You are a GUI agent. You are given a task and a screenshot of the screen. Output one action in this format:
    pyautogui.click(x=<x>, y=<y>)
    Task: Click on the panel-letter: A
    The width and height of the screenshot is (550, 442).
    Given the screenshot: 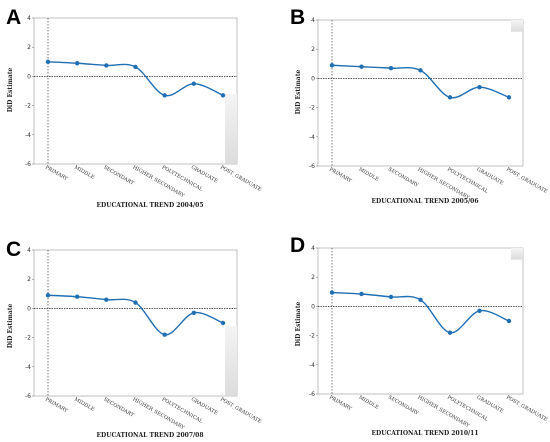 What is the action you would take?
    pyautogui.click(x=13, y=17)
    